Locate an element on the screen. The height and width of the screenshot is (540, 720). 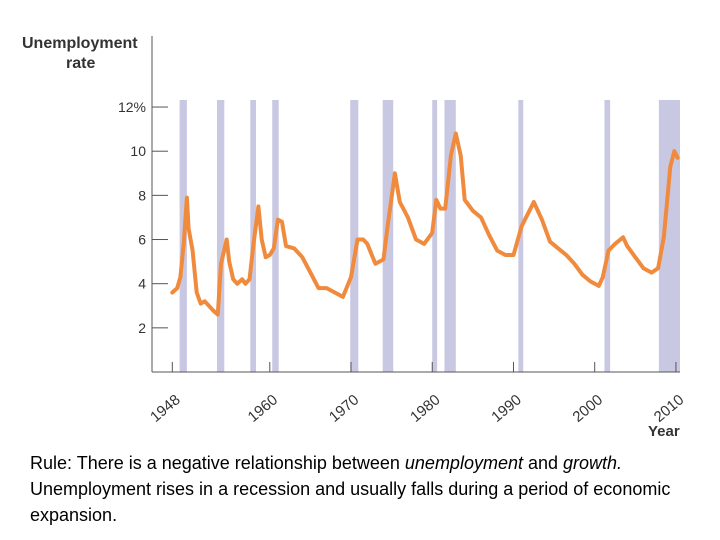
x-tick-label-3: 1980 is located at coordinates (425, 408).